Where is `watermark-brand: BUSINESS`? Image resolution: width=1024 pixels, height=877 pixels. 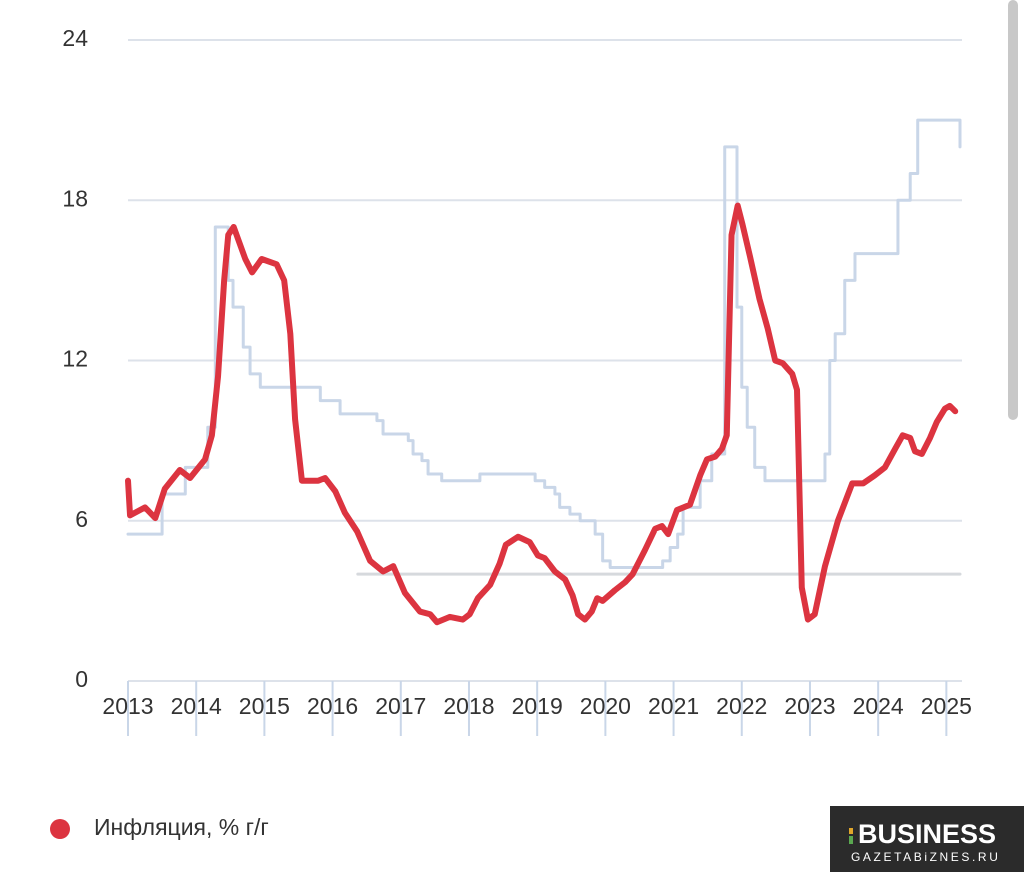
watermark-brand: BUSINESS is located at coordinates (927, 834).